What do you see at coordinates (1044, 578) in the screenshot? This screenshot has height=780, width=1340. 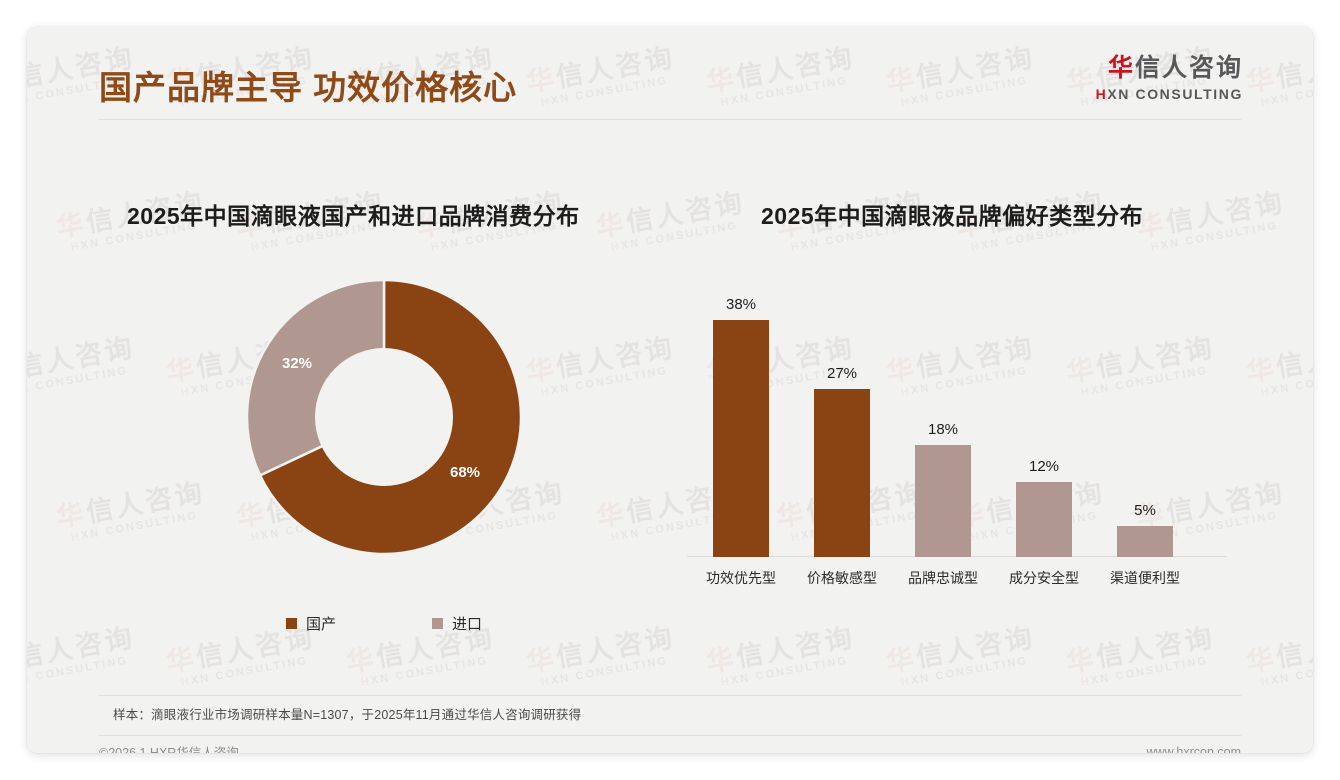 I see `bar-category-label: 成分安全型` at bounding box center [1044, 578].